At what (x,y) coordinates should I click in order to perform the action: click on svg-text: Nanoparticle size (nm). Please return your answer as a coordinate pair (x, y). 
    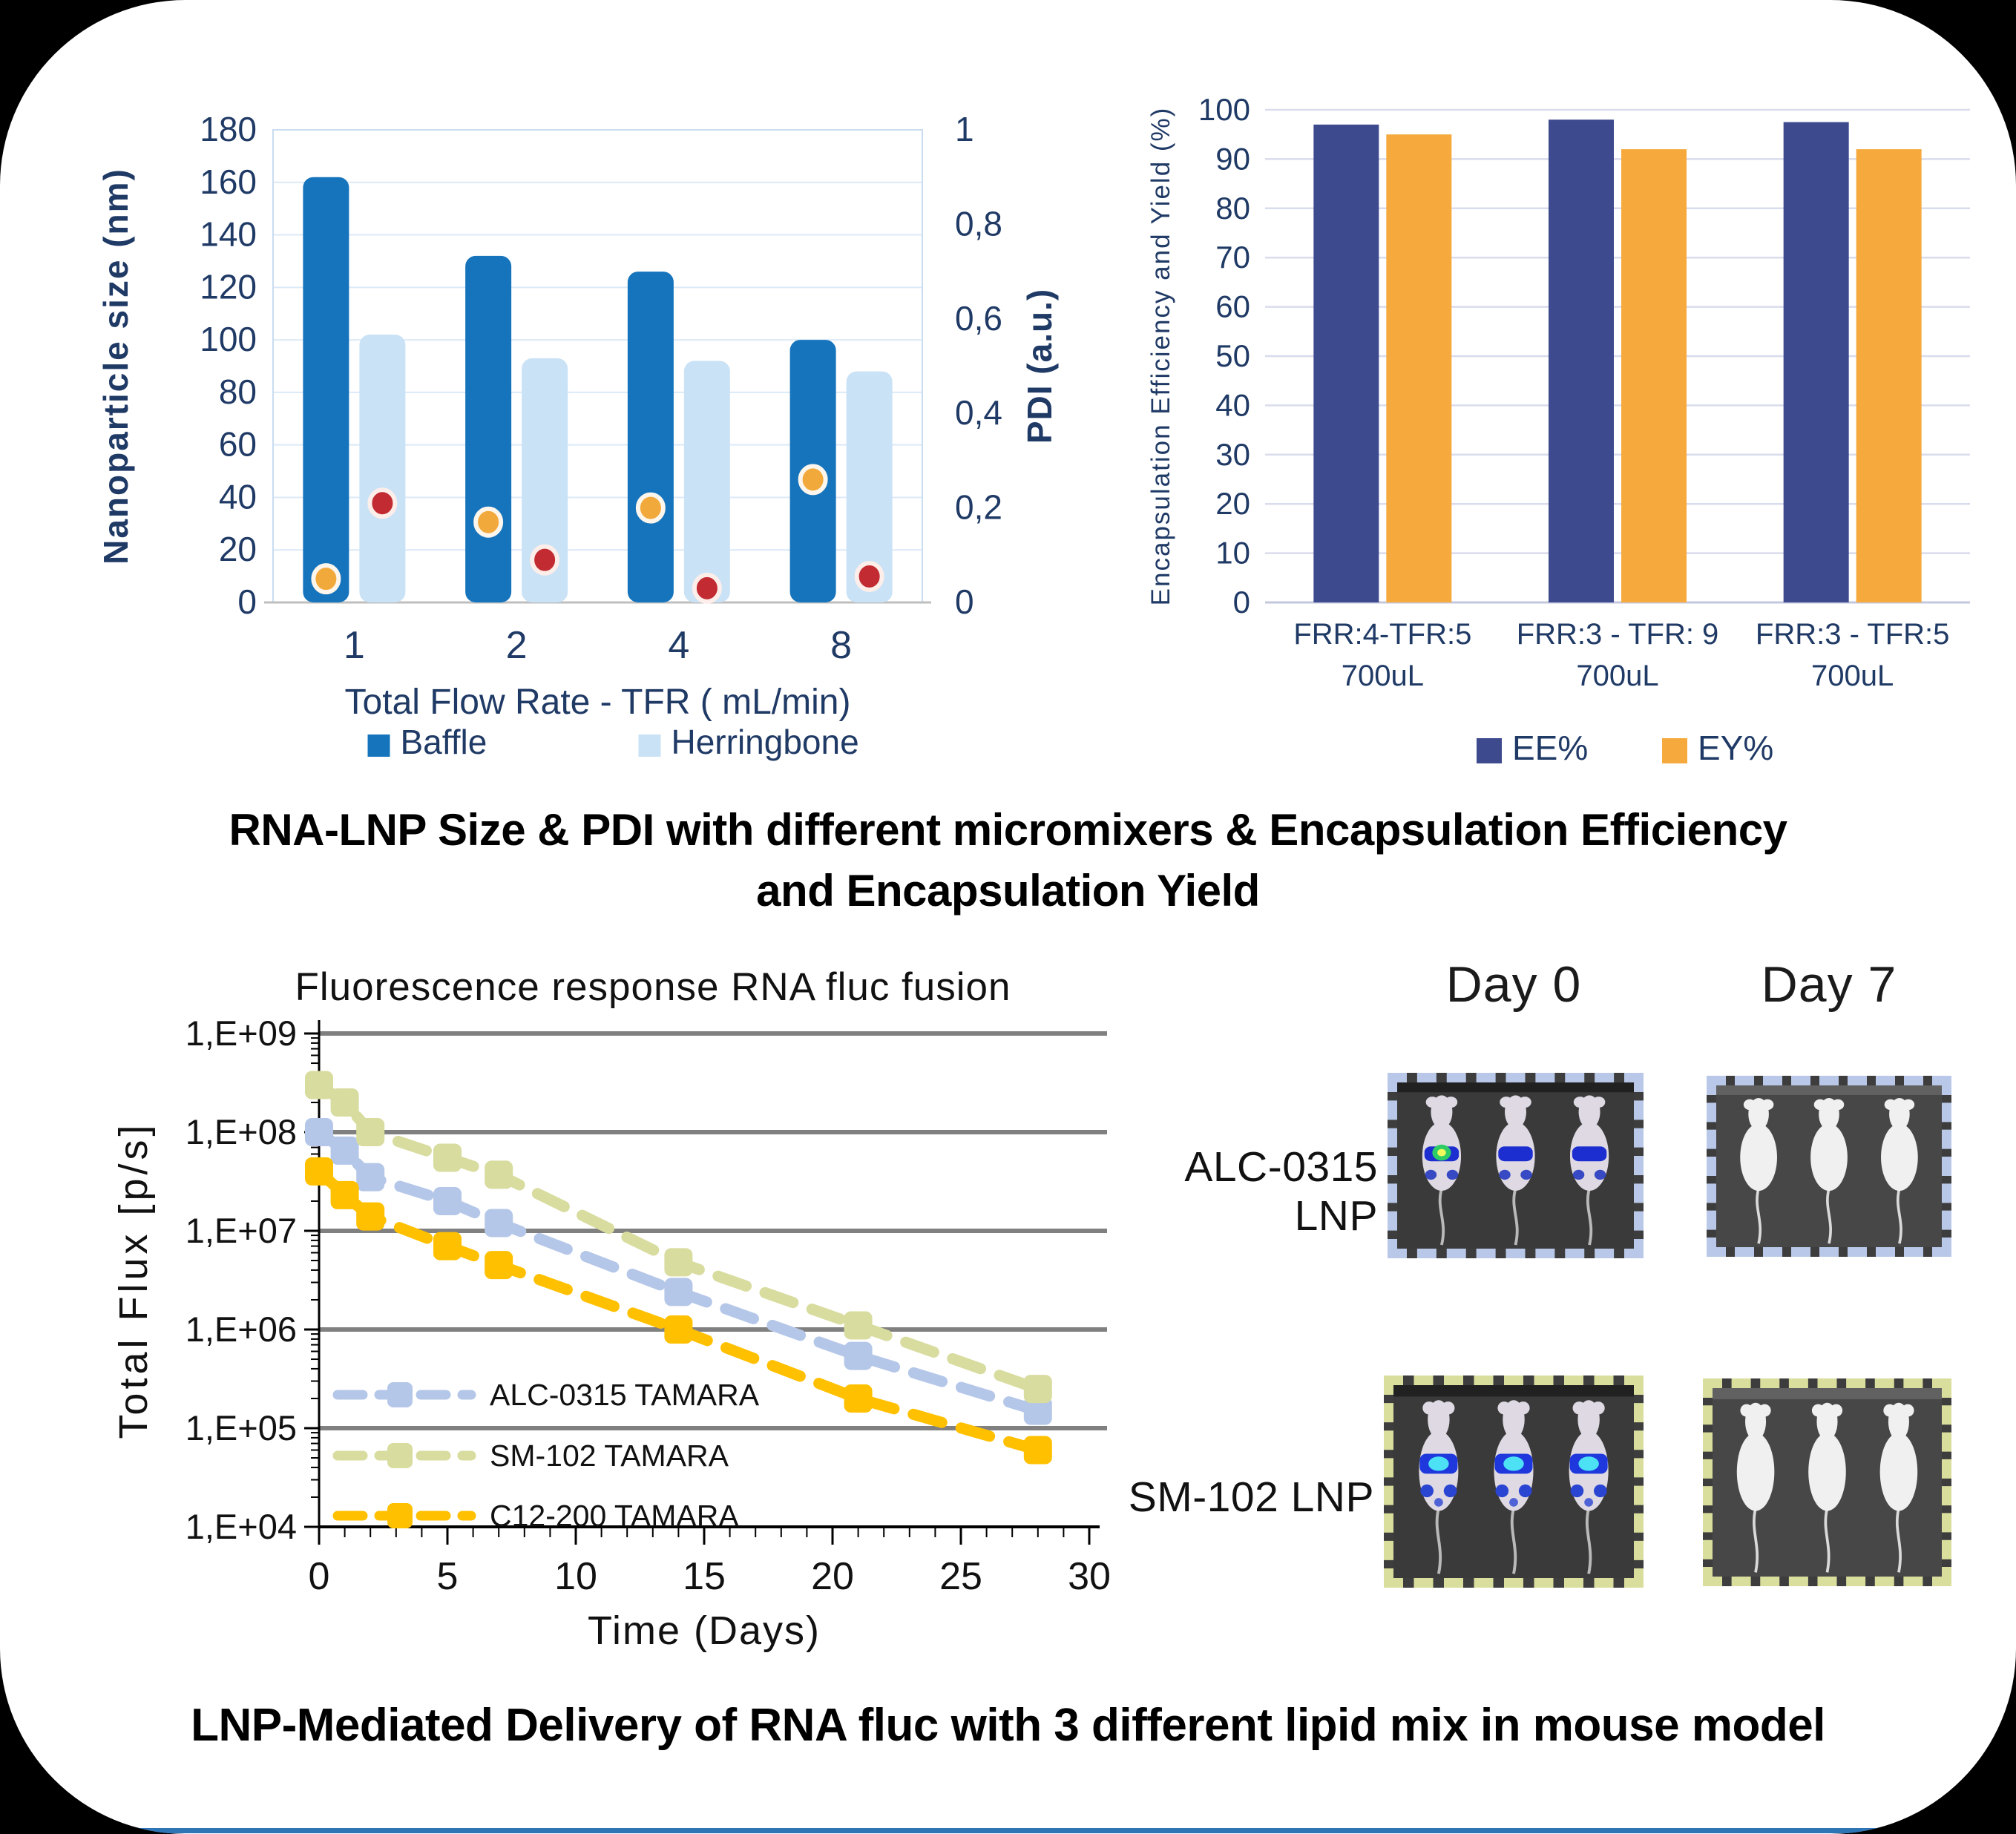
    Looking at the image, I should click on (115, 366).